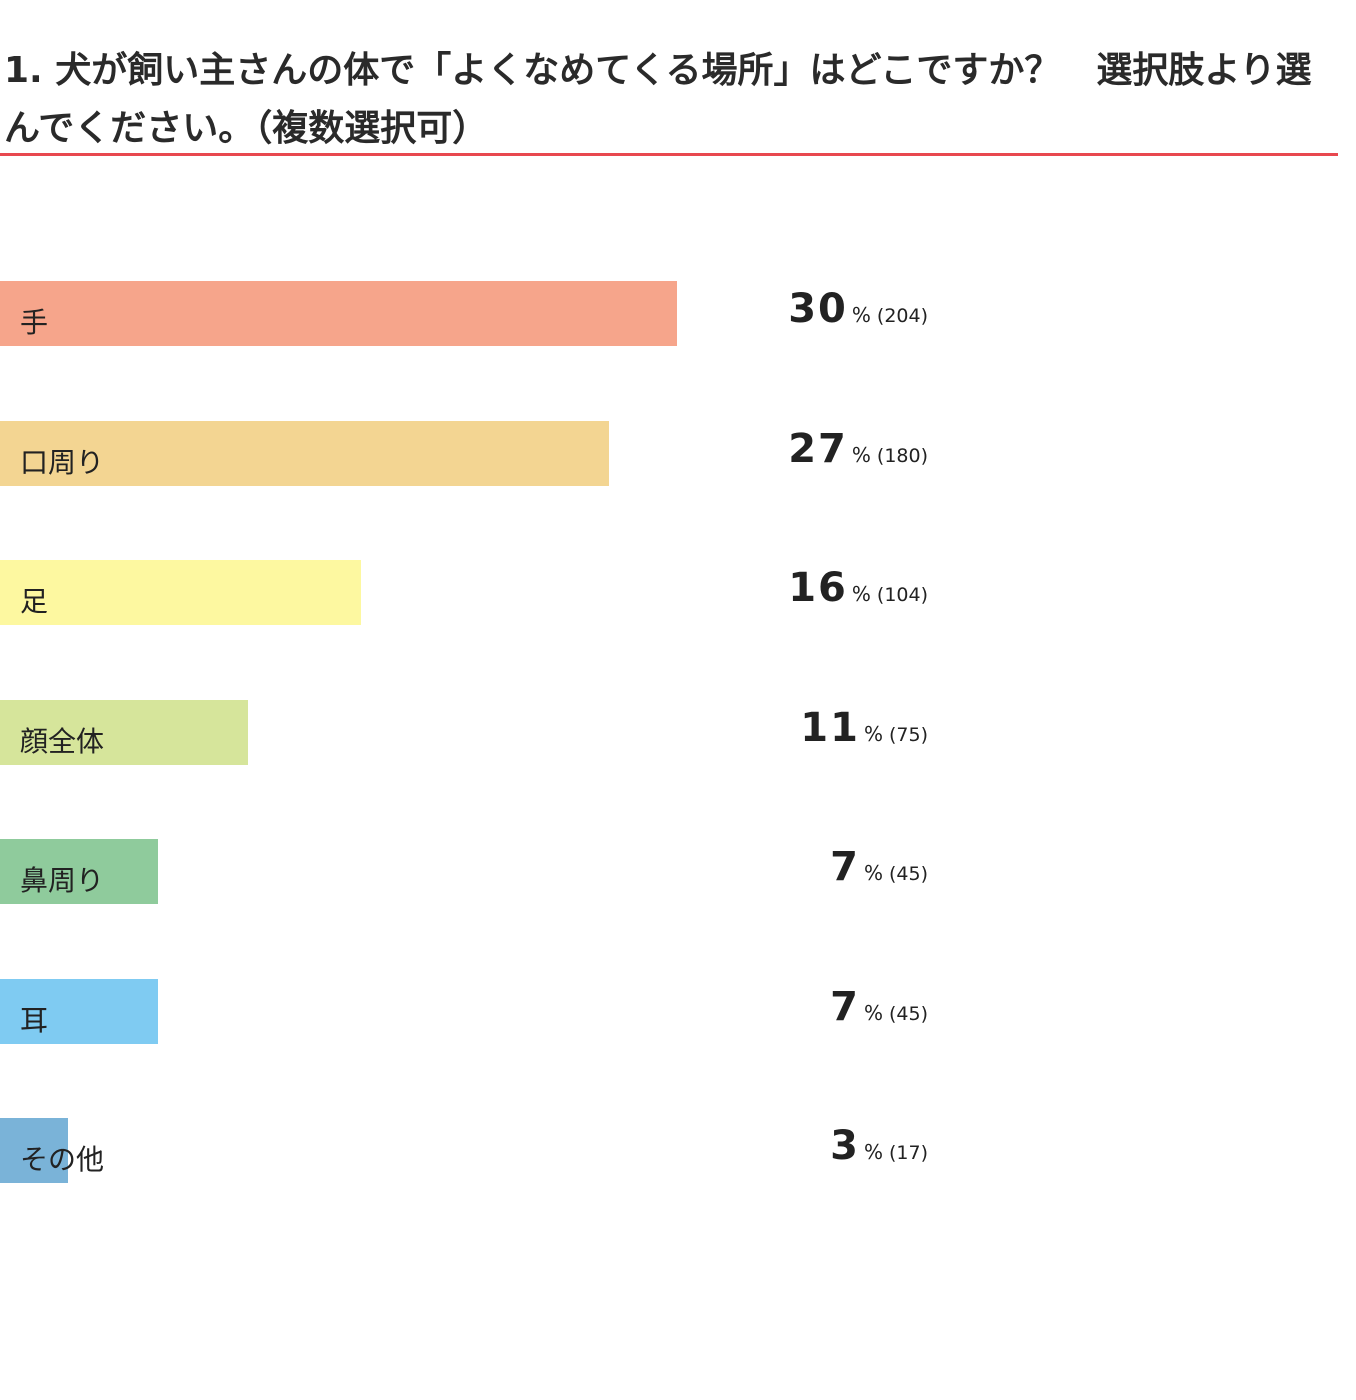 The width and height of the screenshot is (1356, 1400). I want to click on value-label-1: 27% (180), so click(464, 449).